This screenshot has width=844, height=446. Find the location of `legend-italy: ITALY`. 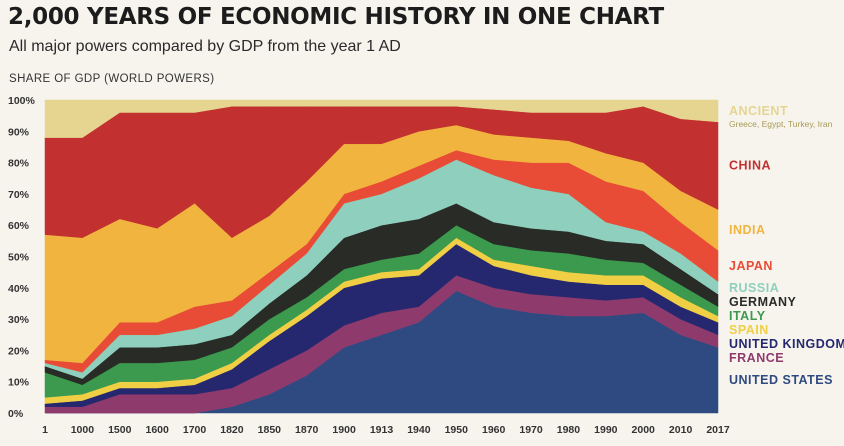

legend-italy: ITALY is located at coordinates (747, 316).